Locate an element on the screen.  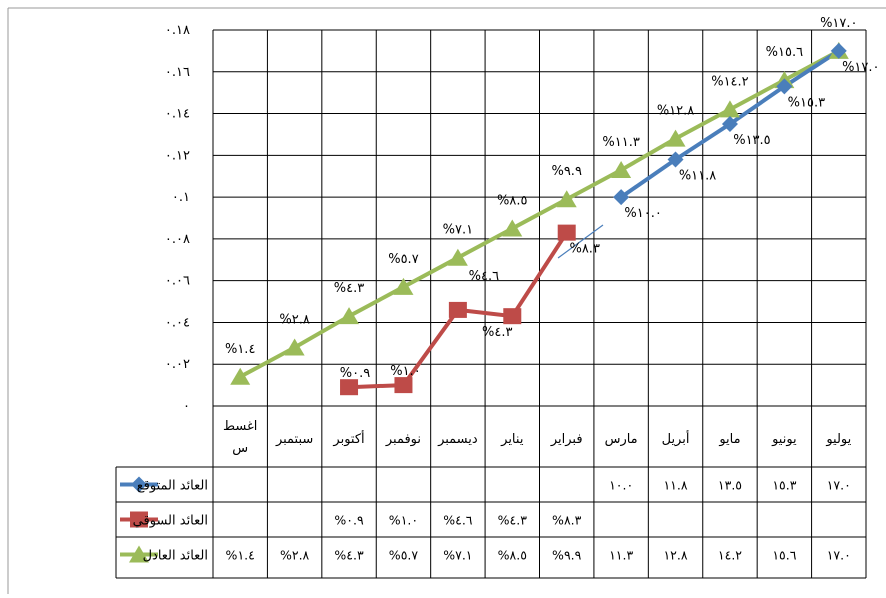
data-label: %١٥.٣ is located at coordinates (806, 102).